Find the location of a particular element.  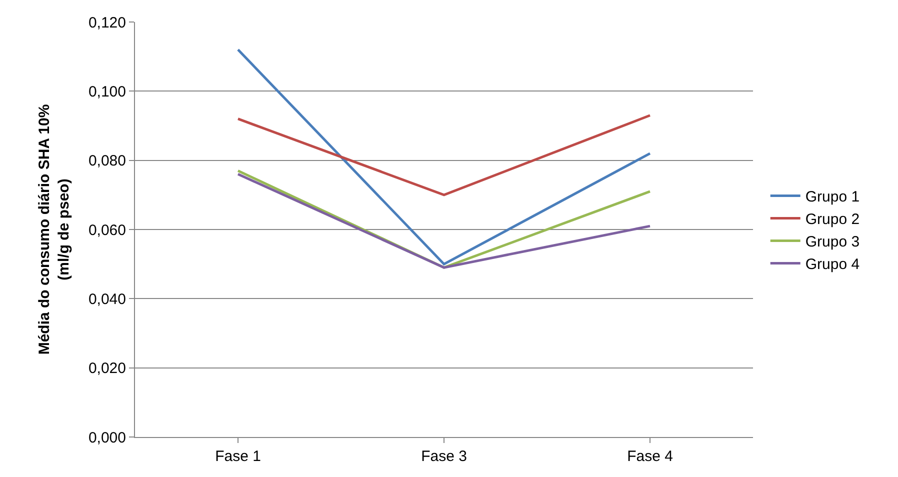

y-tick-label: 0,120 is located at coordinates (107, 23).